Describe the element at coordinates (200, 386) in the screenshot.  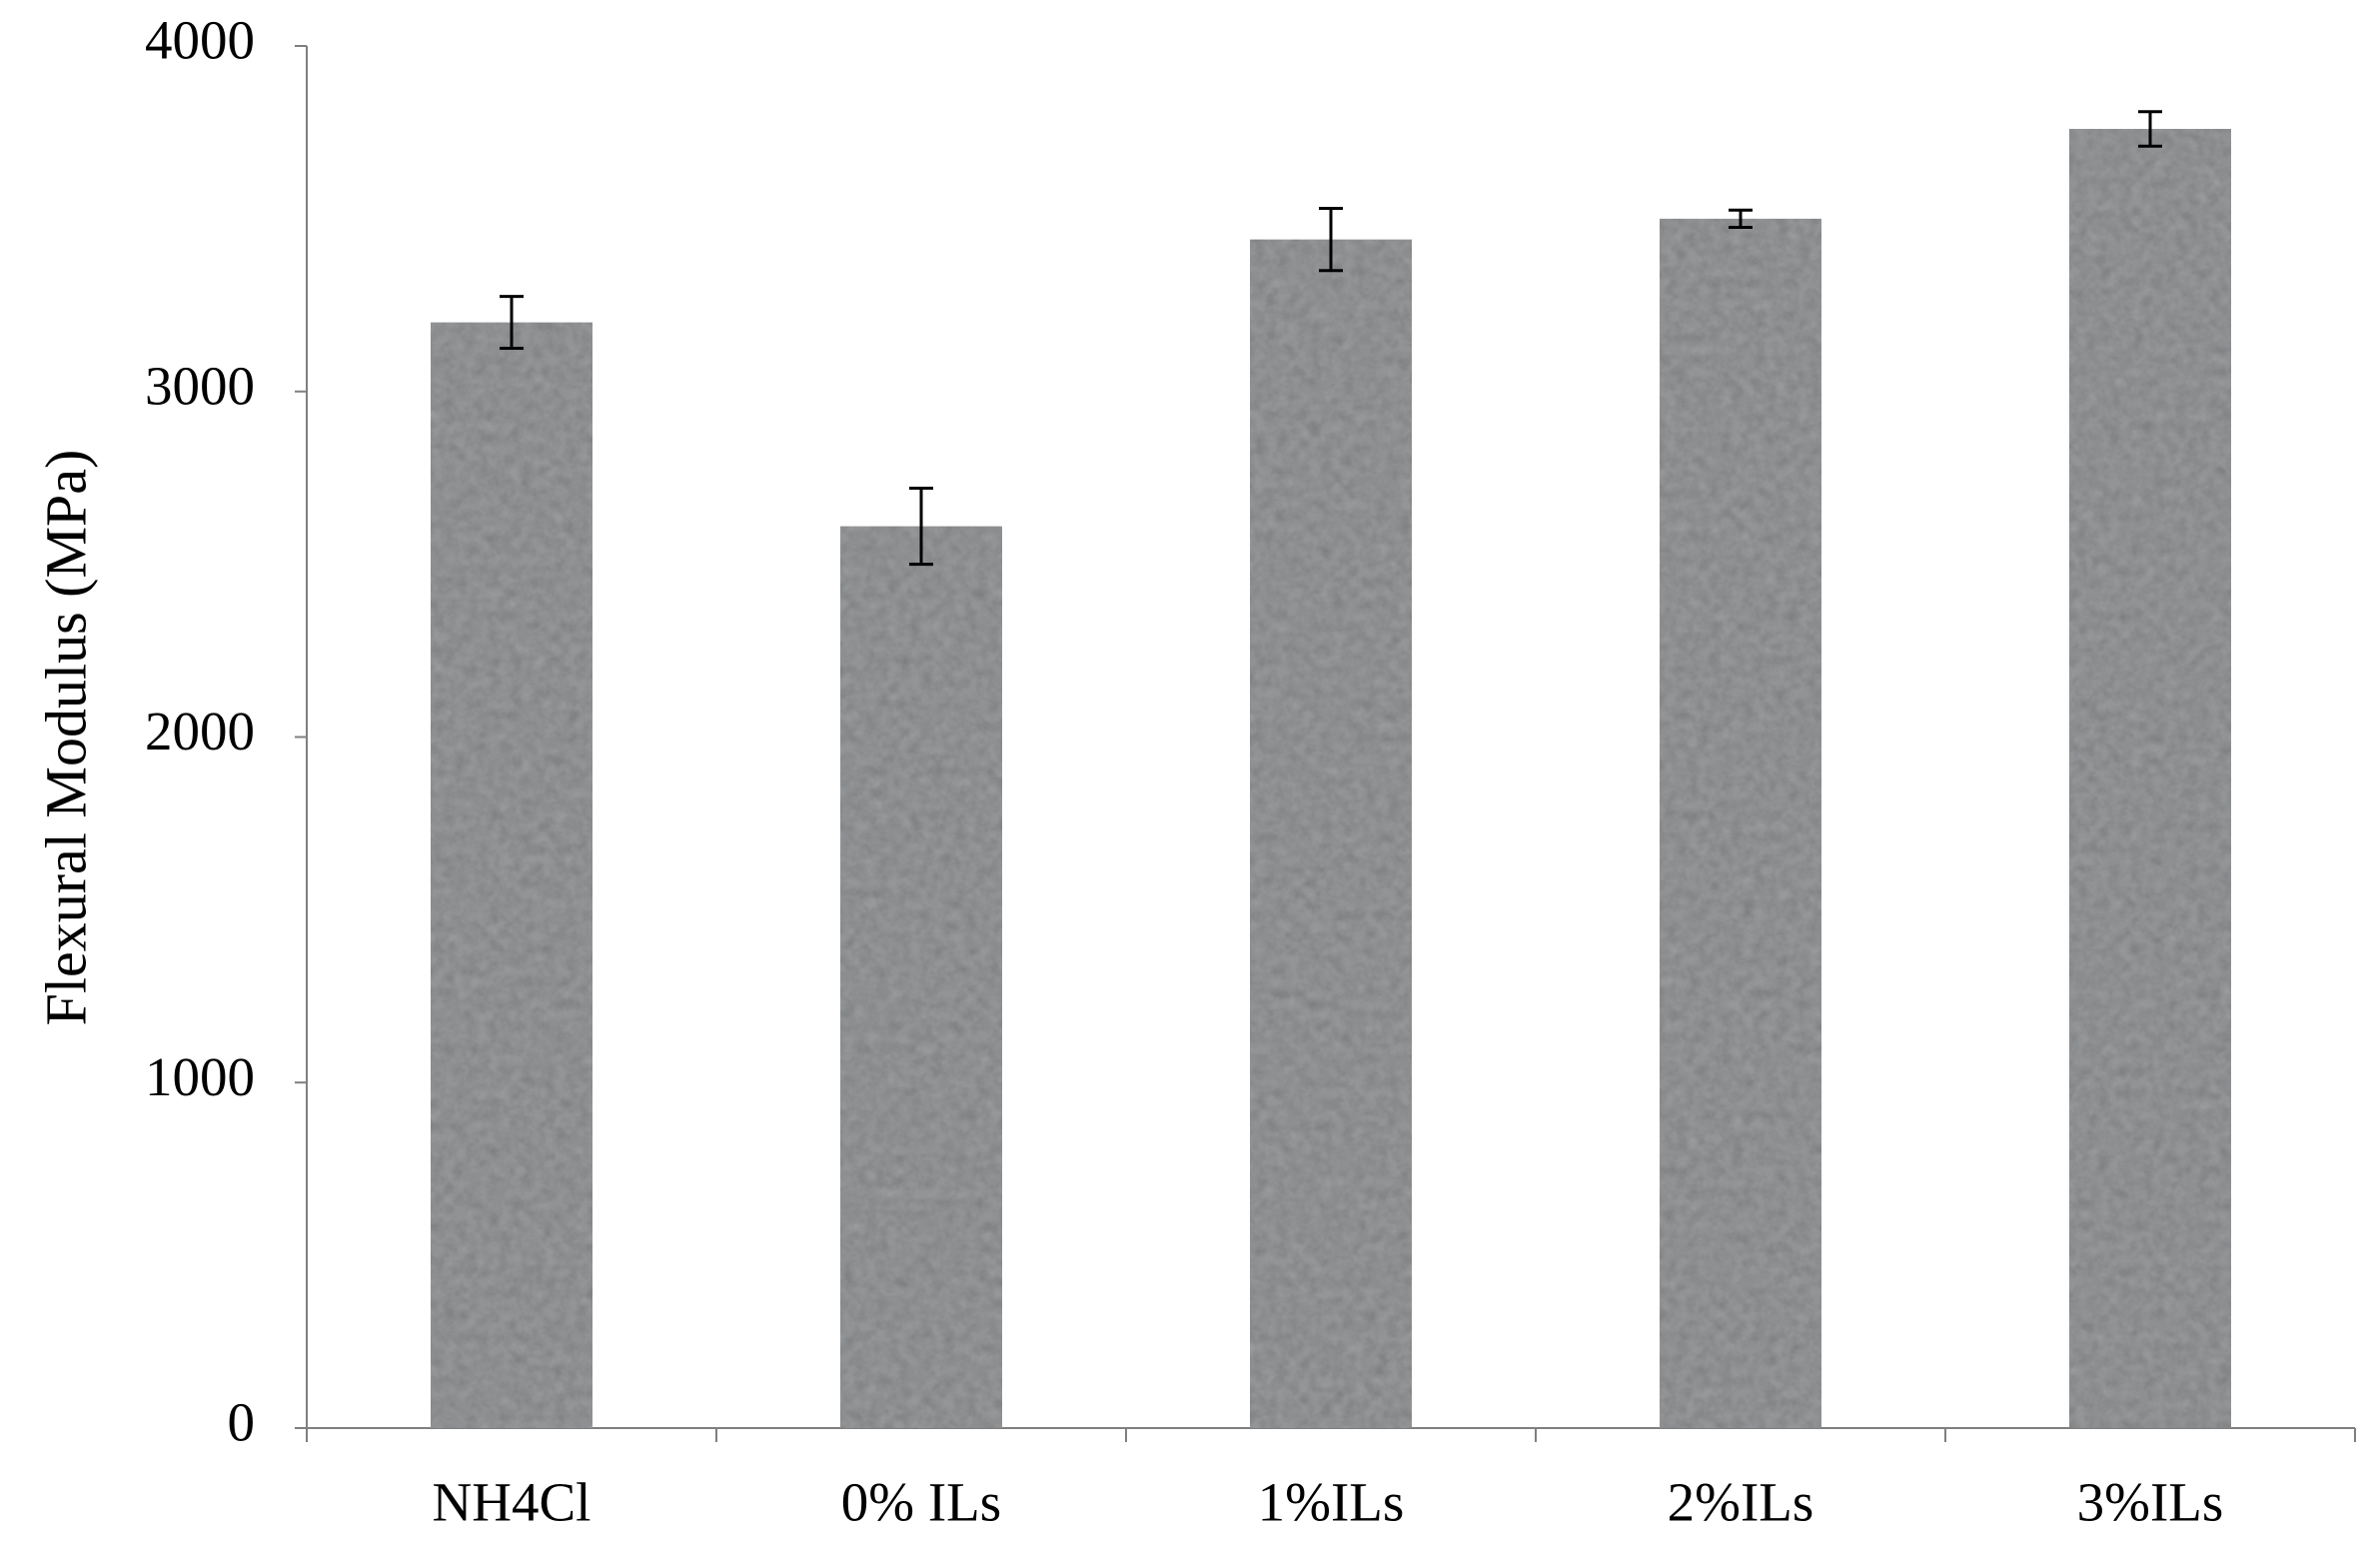
I see `y-tick-label: 3000` at that location.